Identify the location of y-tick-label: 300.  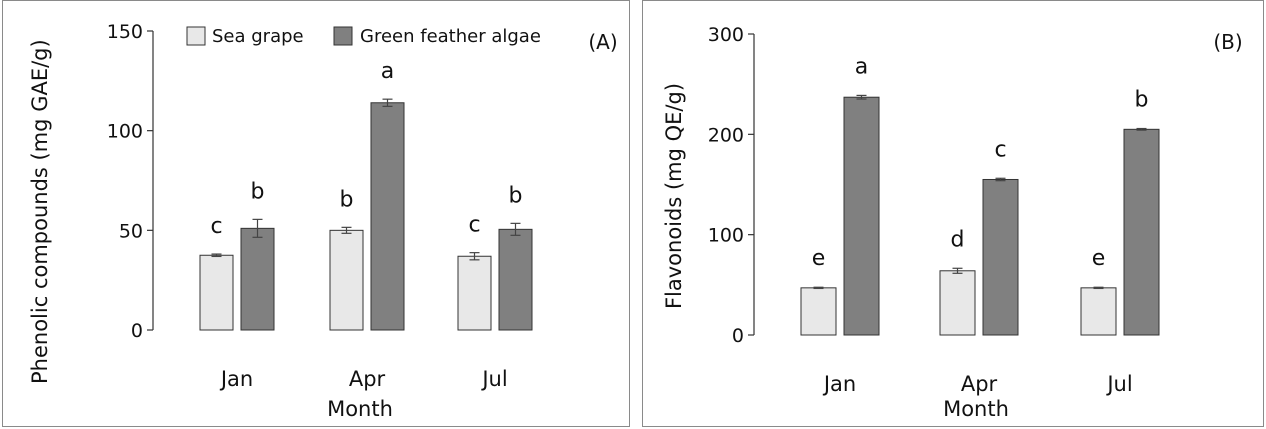
(726, 35).